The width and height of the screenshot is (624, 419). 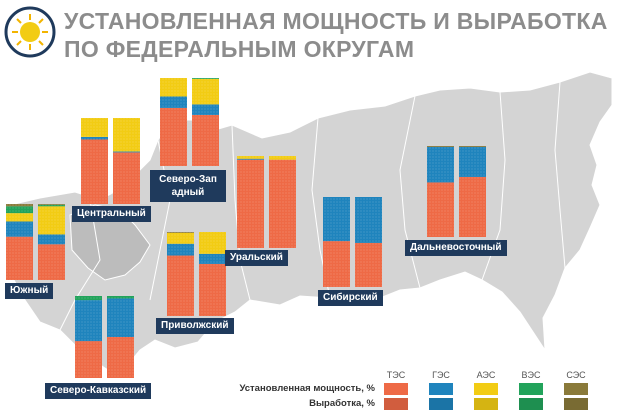 What do you see at coordinates (111, 214) in the screenshot?
I see `region-label-tsentralny: Центральный` at bounding box center [111, 214].